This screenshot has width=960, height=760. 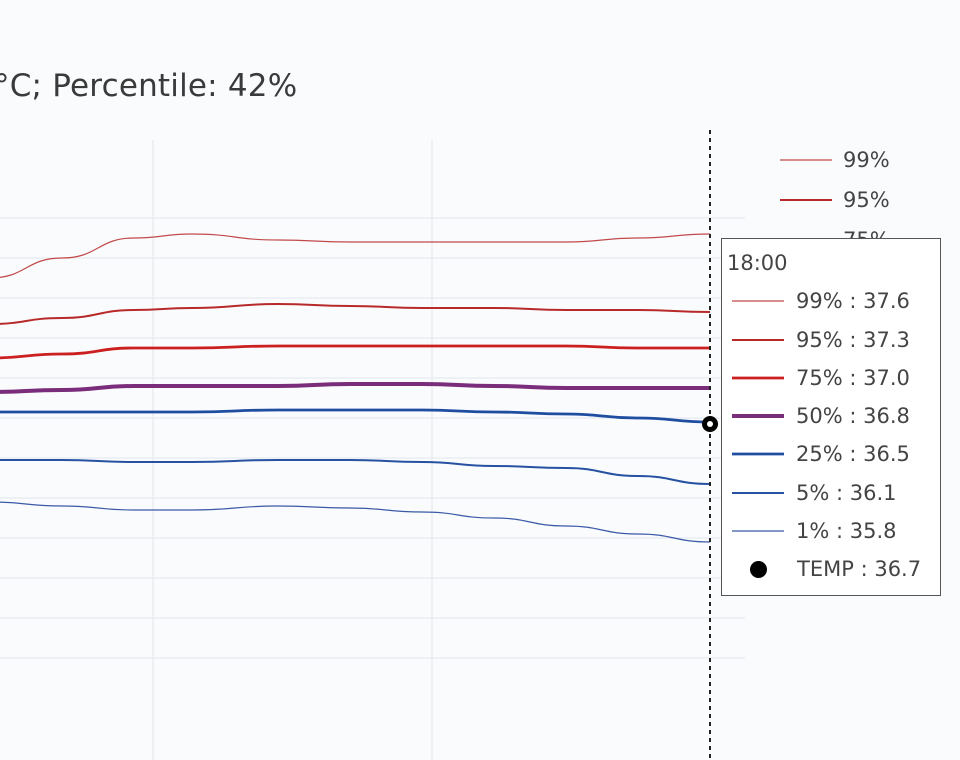 I want to click on legend-item-95: 95%, so click(x=870, y=200).